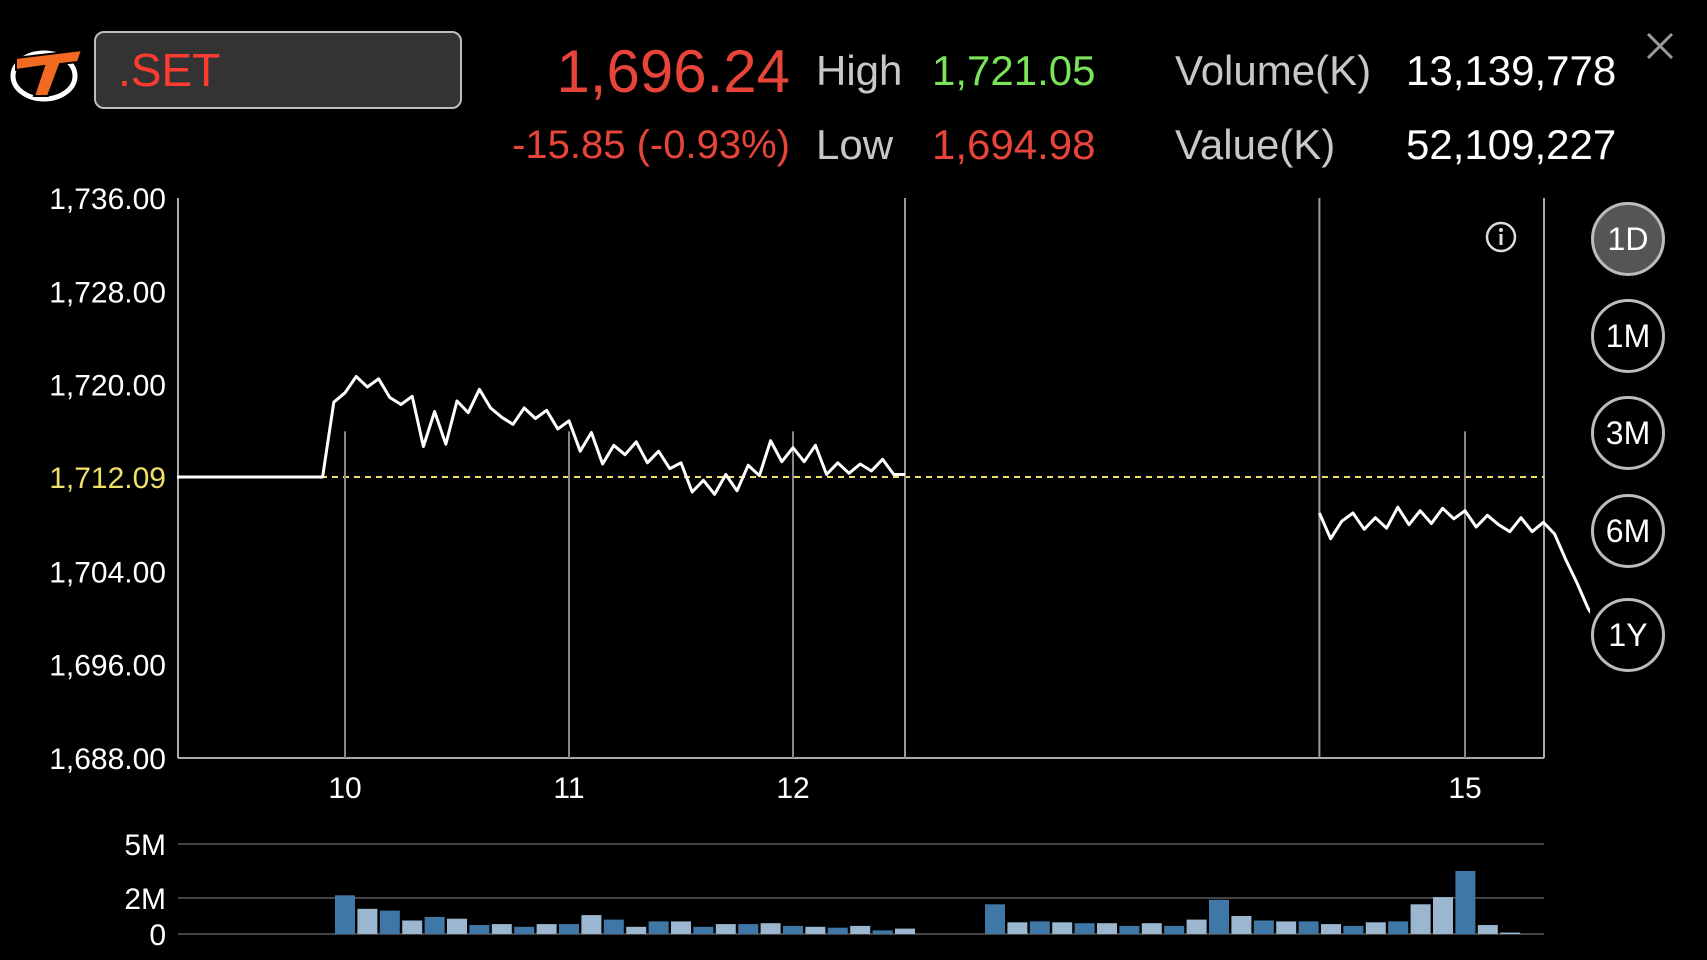 The width and height of the screenshot is (1707, 960). What do you see at coordinates (855, 144) in the screenshot?
I see `low-label: Low` at bounding box center [855, 144].